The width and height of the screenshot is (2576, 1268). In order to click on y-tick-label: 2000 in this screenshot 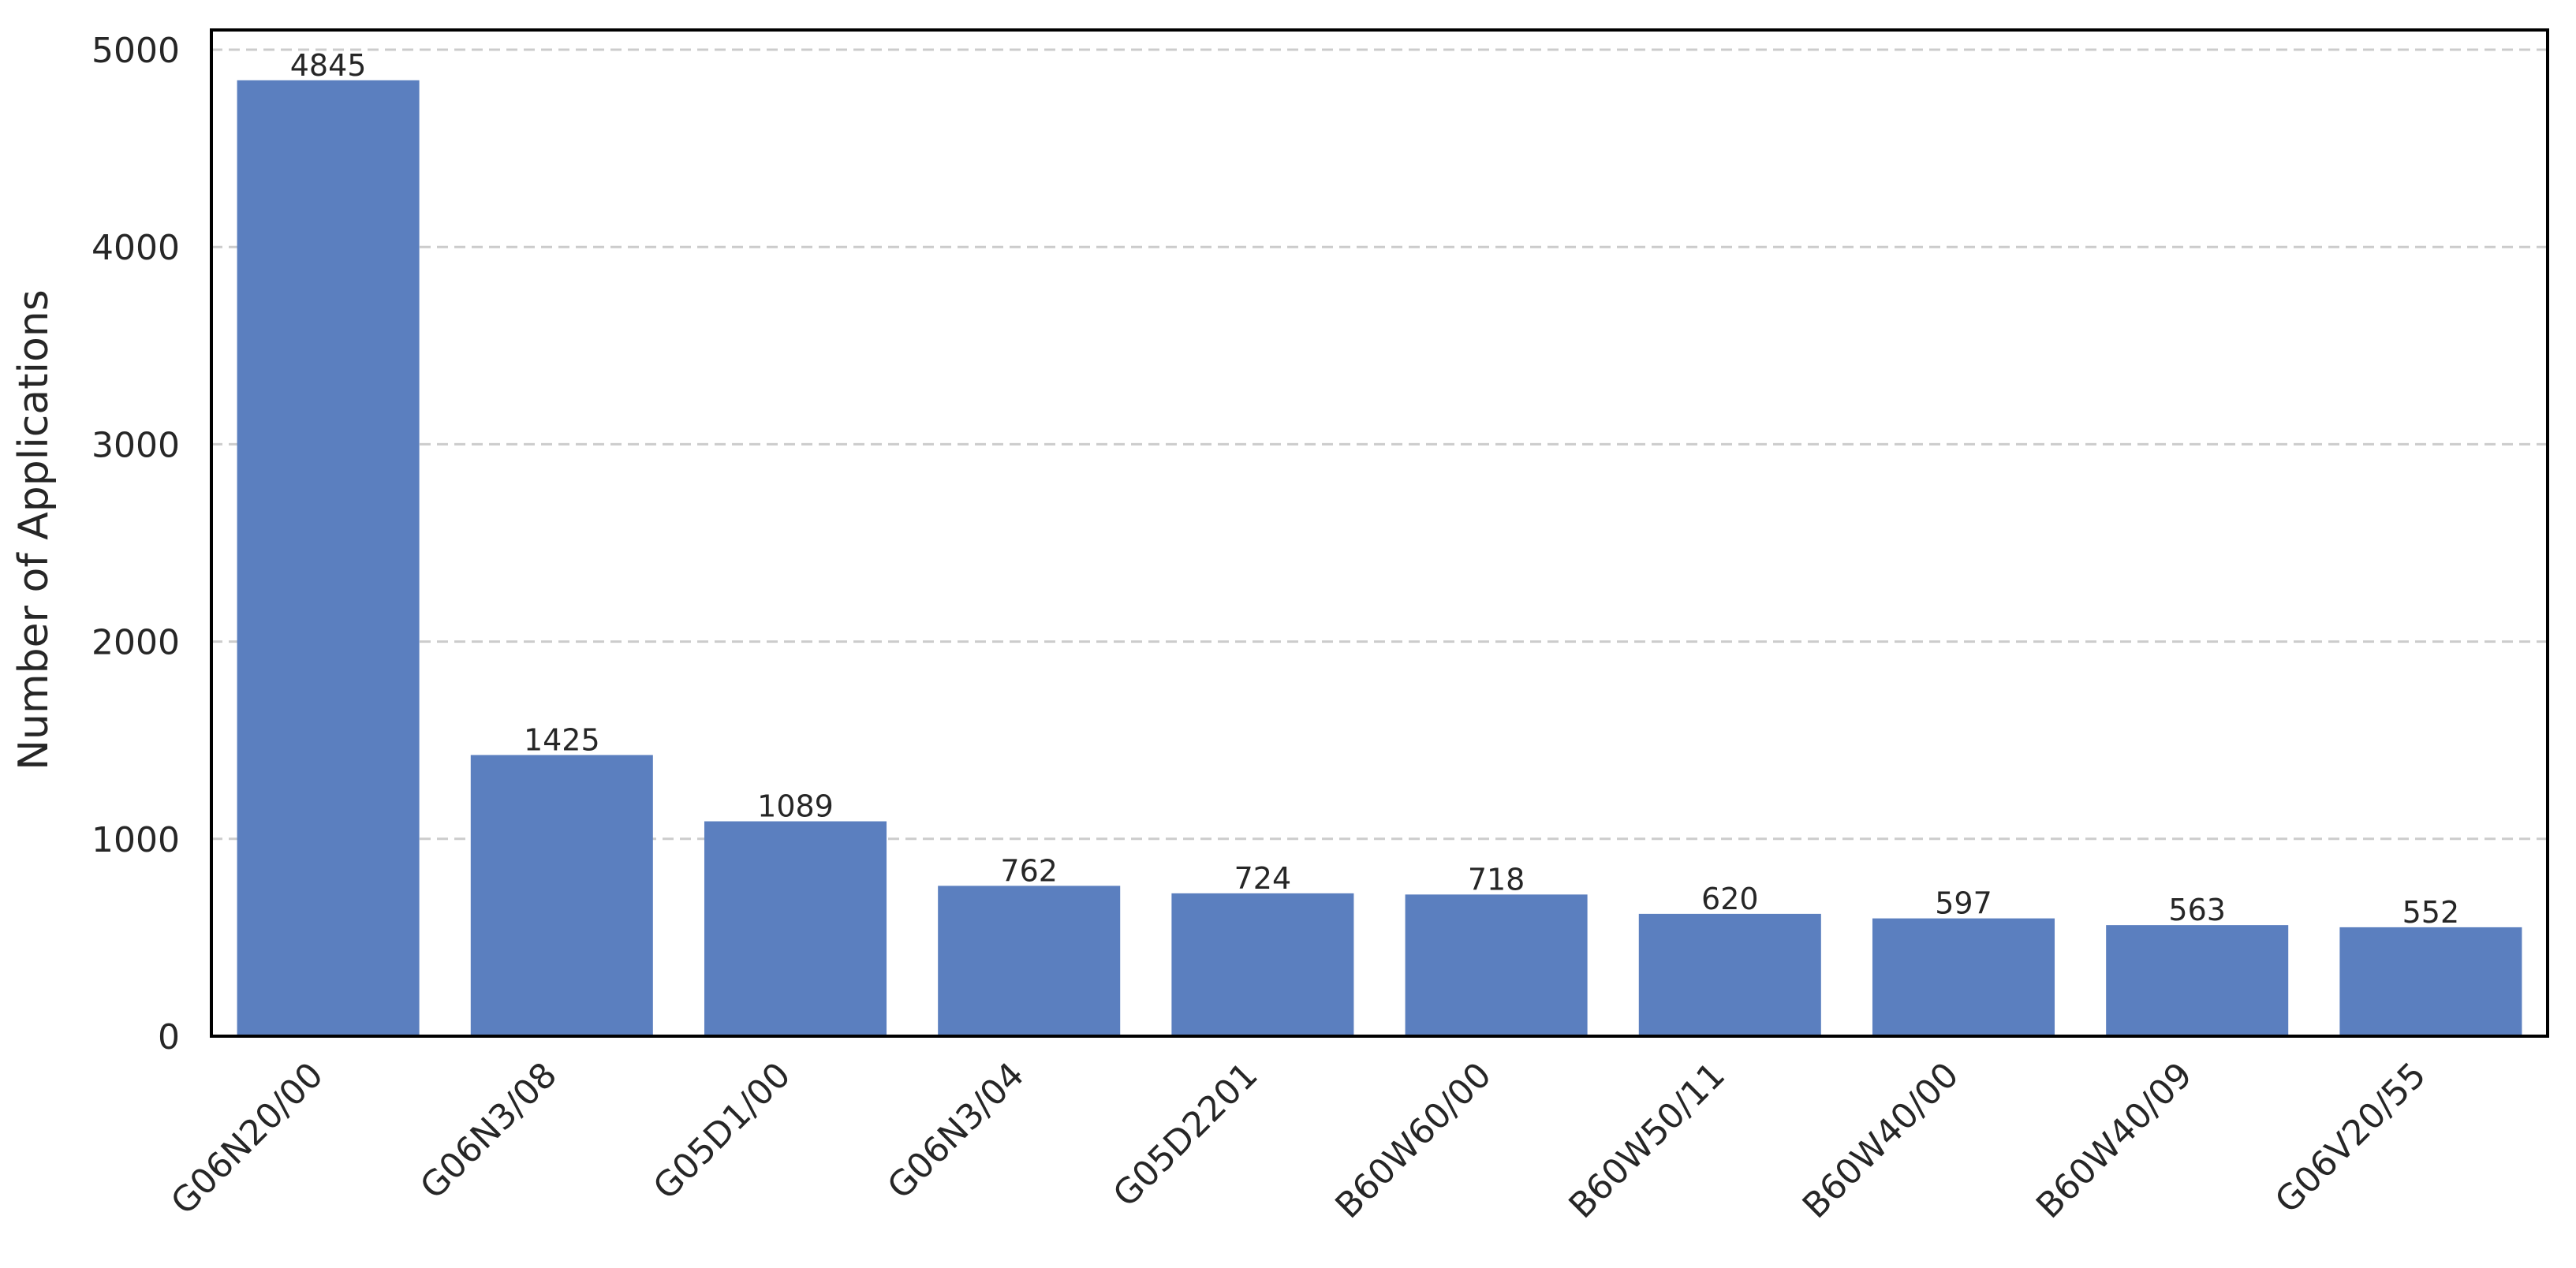, I will do `click(135, 643)`.